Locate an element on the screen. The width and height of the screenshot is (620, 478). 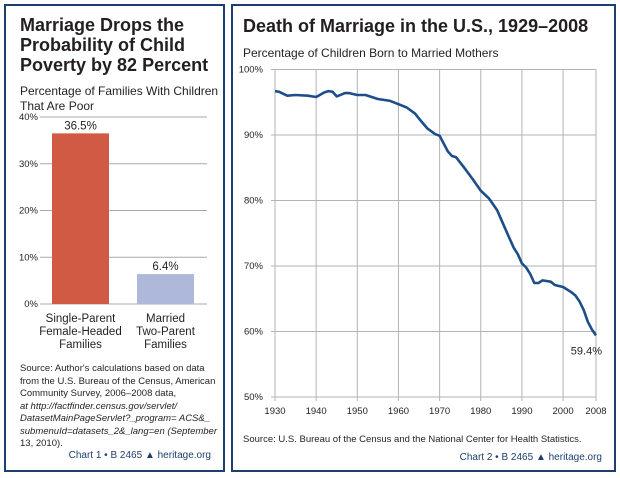
y-tick-label: 100% is located at coordinates (251, 70).